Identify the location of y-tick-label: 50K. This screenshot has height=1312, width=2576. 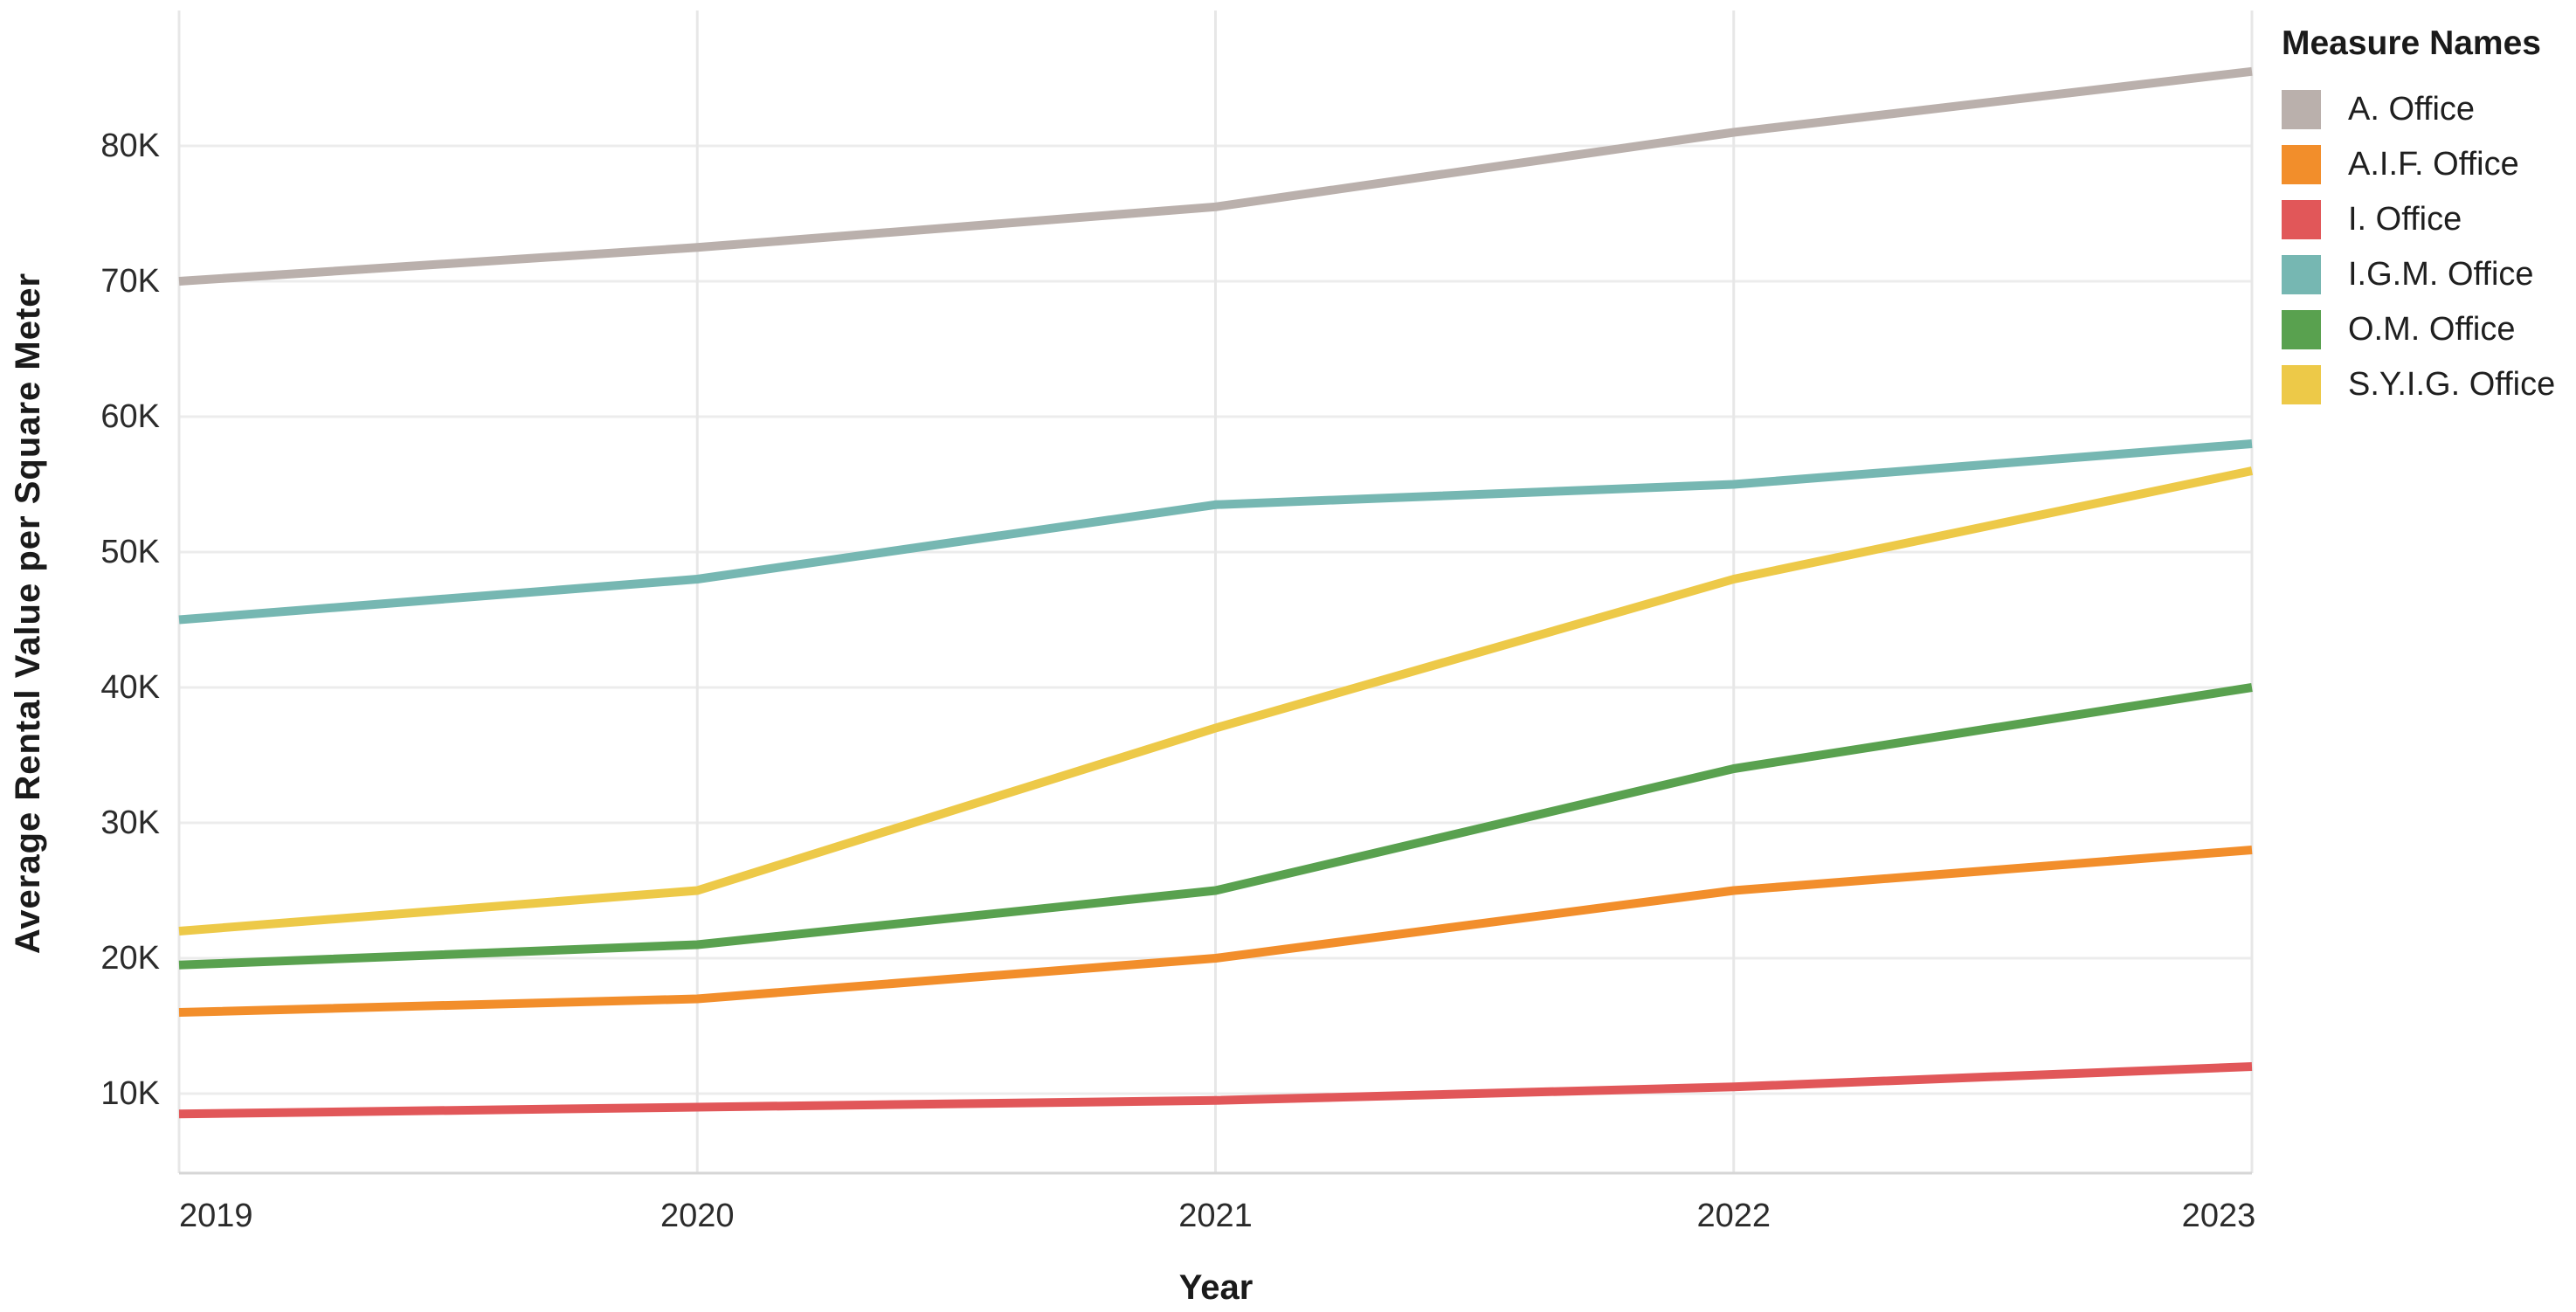
(130, 552).